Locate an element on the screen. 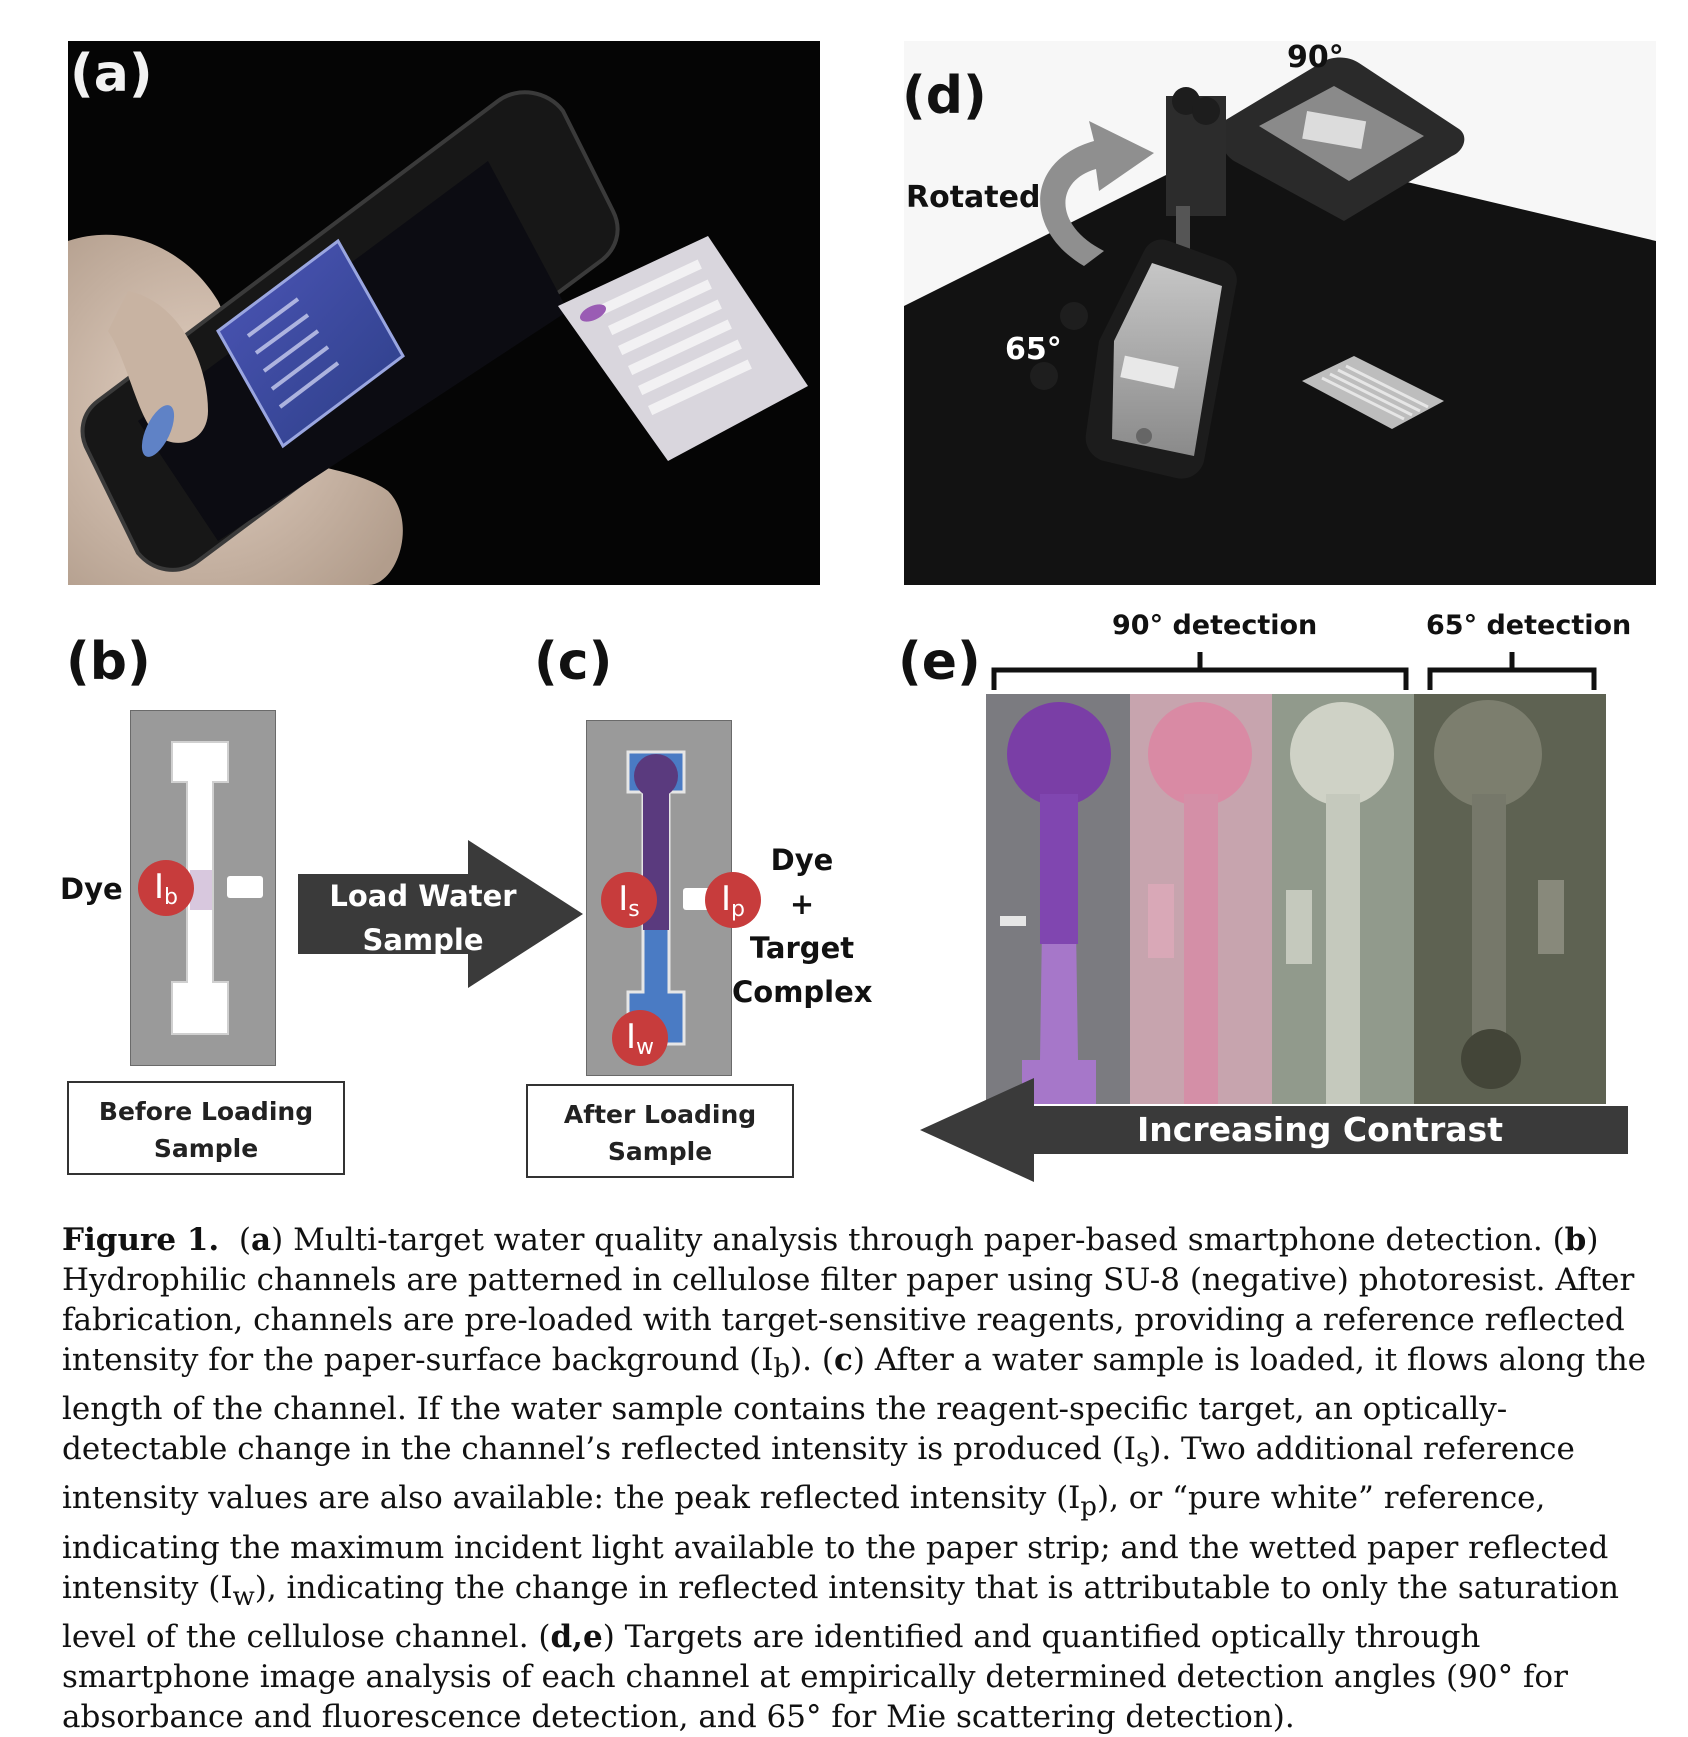  phone-mount-rendering is located at coordinates (1280, 313).